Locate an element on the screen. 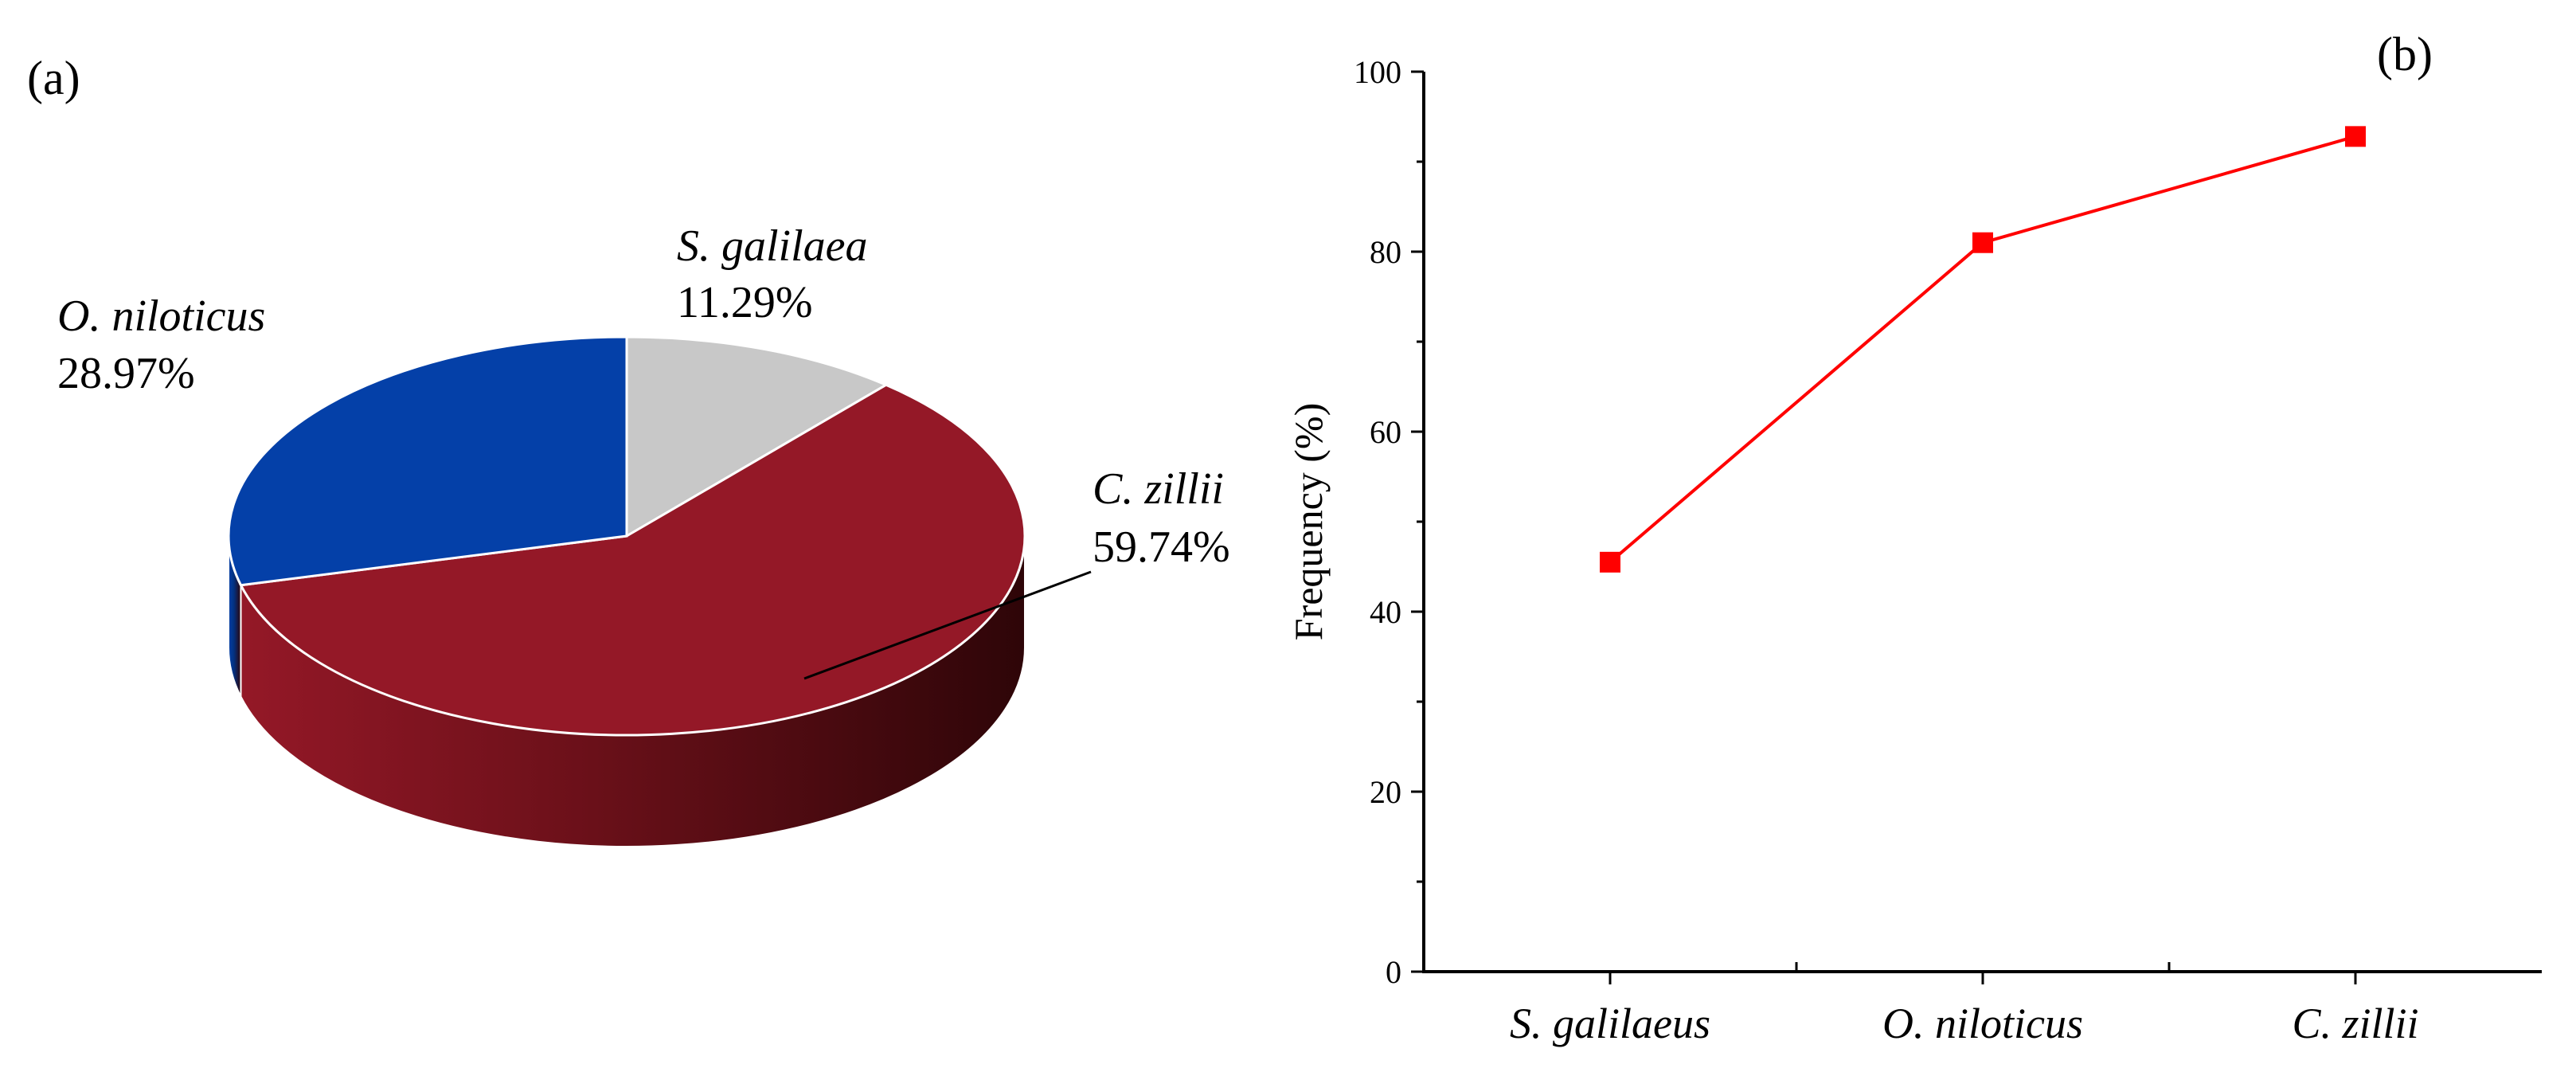 Image resolution: width=2576 pixels, height=1076 pixels. series-layer is located at coordinates (1983, 349).